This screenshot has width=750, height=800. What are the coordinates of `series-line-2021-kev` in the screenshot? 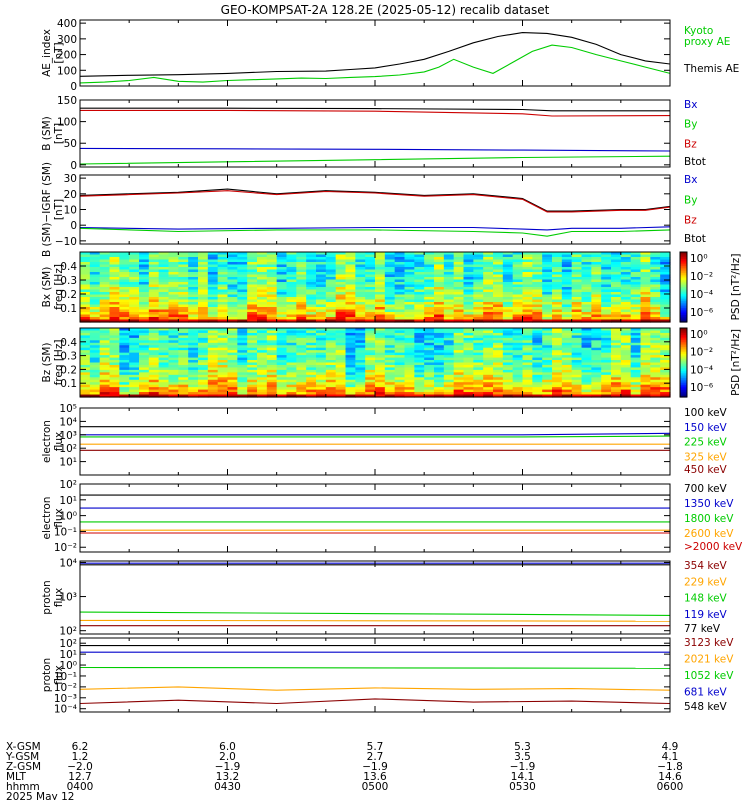 It's located at (375, 688).